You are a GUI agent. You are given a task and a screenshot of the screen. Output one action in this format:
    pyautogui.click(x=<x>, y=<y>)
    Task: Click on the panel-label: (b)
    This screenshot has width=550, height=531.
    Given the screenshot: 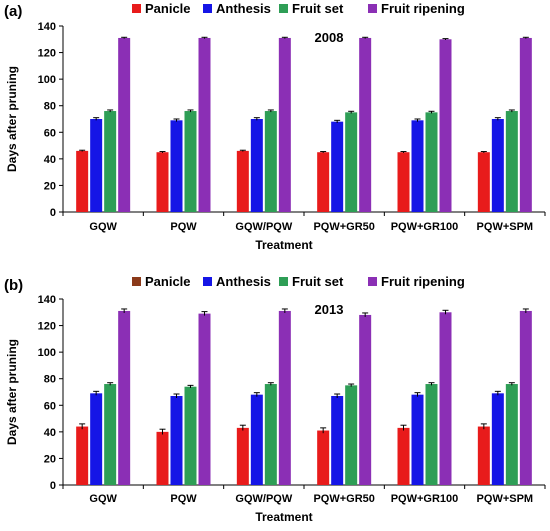 What is the action you would take?
    pyautogui.click(x=13, y=285)
    